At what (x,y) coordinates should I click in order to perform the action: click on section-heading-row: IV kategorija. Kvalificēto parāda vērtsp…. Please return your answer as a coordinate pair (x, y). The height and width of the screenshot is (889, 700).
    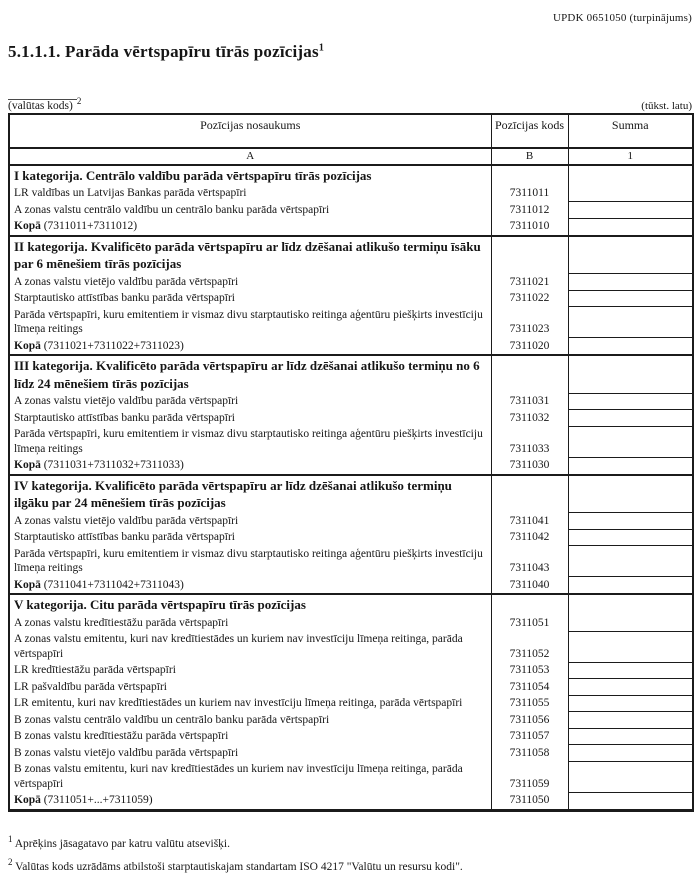
    Looking at the image, I should click on (351, 493).